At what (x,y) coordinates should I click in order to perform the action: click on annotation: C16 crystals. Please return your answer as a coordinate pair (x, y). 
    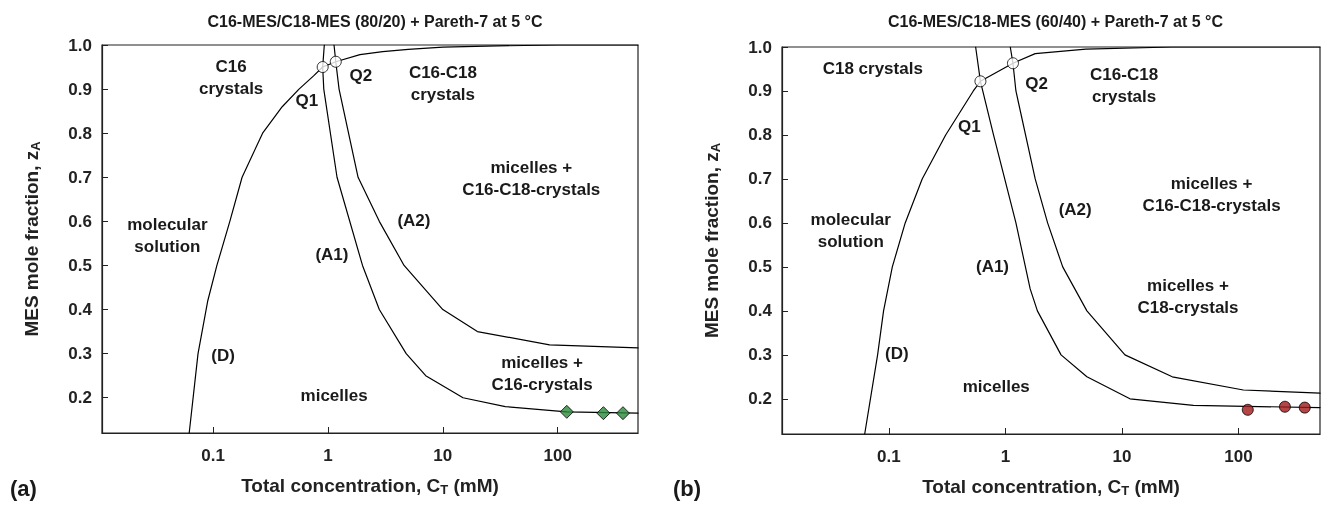
    Looking at the image, I should click on (231, 78).